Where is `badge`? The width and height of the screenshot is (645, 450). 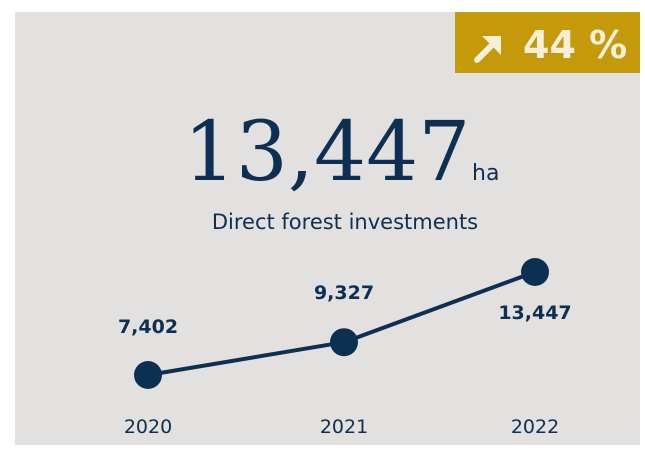 badge is located at coordinates (547, 42).